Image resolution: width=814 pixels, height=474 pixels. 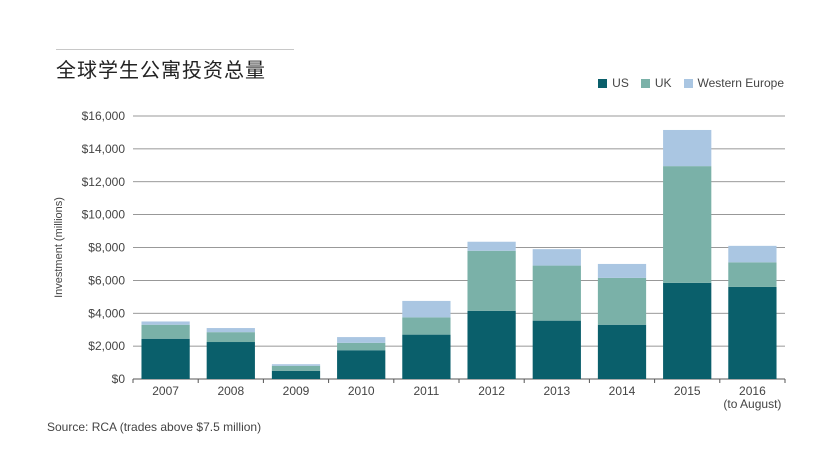 I want to click on y-tick-label: $16,000, so click(x=104, y=116).